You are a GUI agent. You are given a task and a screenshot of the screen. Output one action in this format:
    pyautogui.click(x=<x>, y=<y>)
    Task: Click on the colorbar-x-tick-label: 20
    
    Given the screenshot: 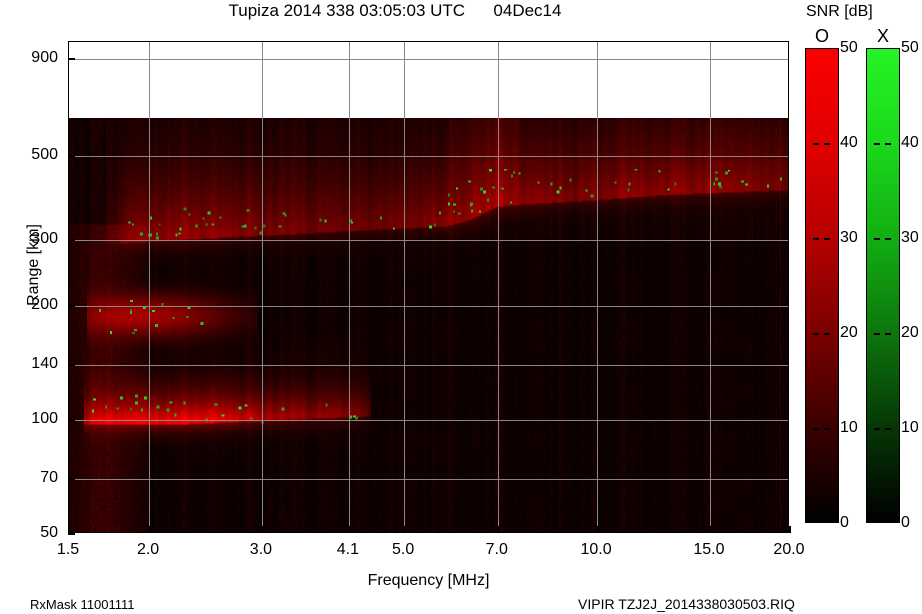 What is the action you would take?
    pyautogui.click(x=910, y=332)
    